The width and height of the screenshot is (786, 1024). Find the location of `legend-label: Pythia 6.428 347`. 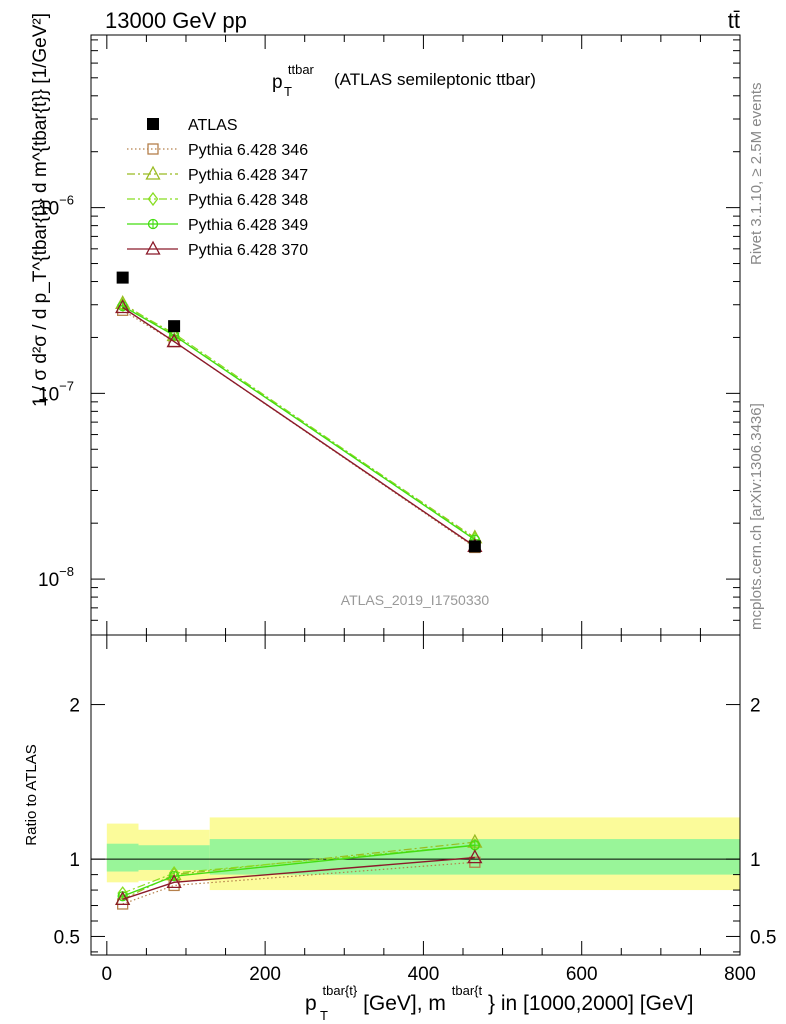

legend-label: Pythia 6.428 347 is located at coordinates (248, 175).